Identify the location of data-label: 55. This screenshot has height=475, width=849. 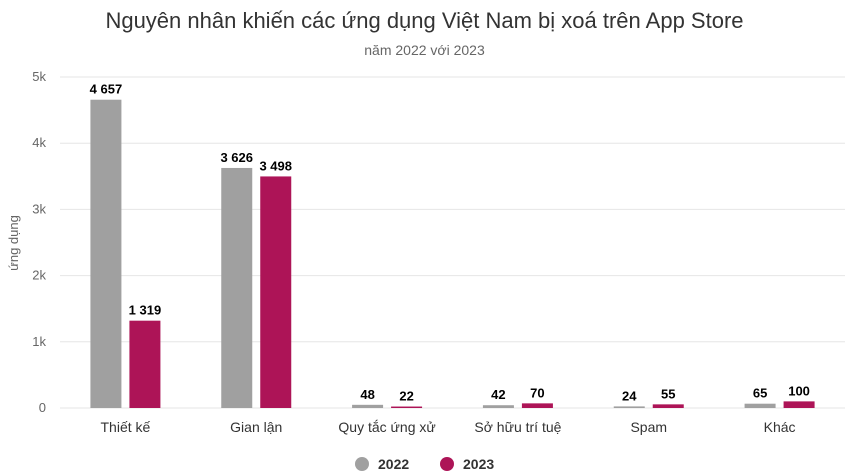
(668, 393).